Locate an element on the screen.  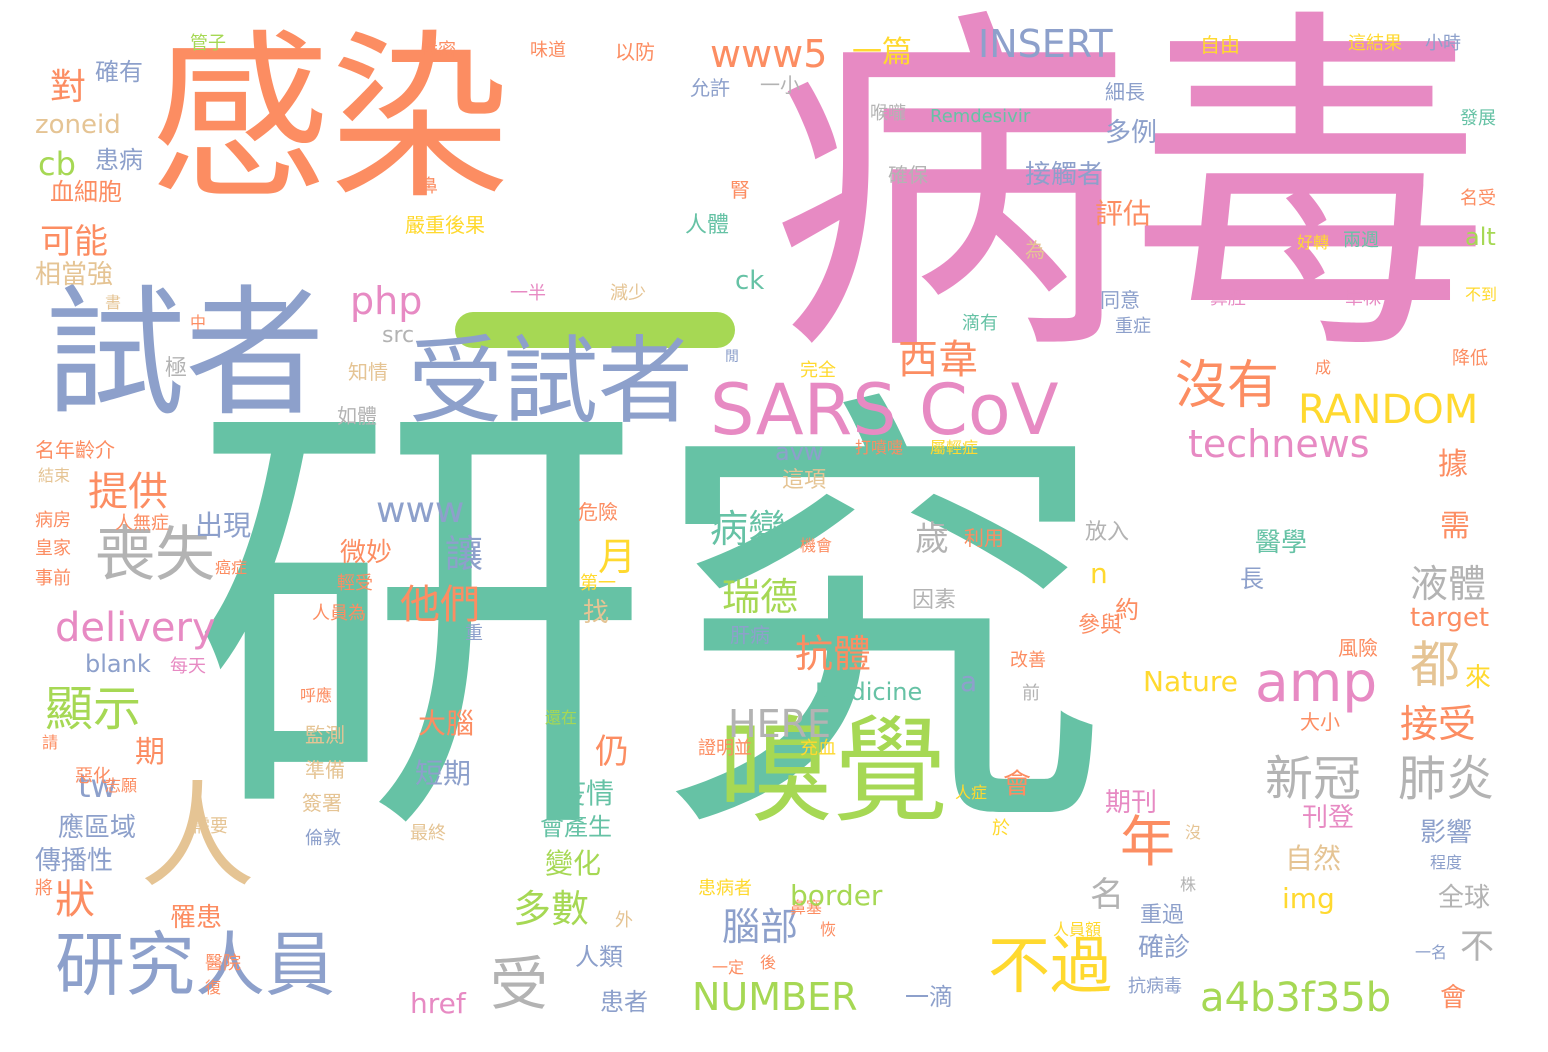
word-171: 名 is located at coordinates (1107, 895).